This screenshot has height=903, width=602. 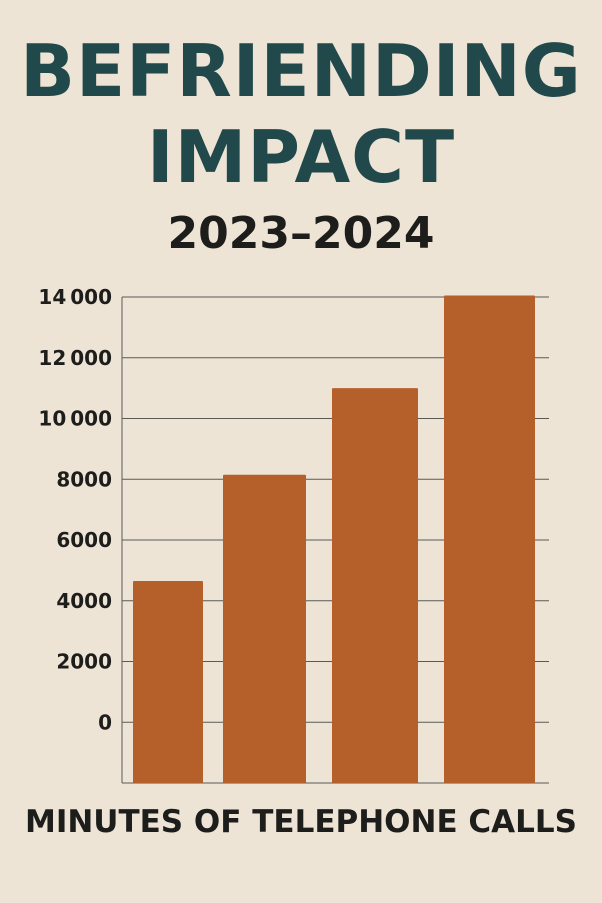 I want to click on y-tick-label: 10 000, so click(x=75, y=419).